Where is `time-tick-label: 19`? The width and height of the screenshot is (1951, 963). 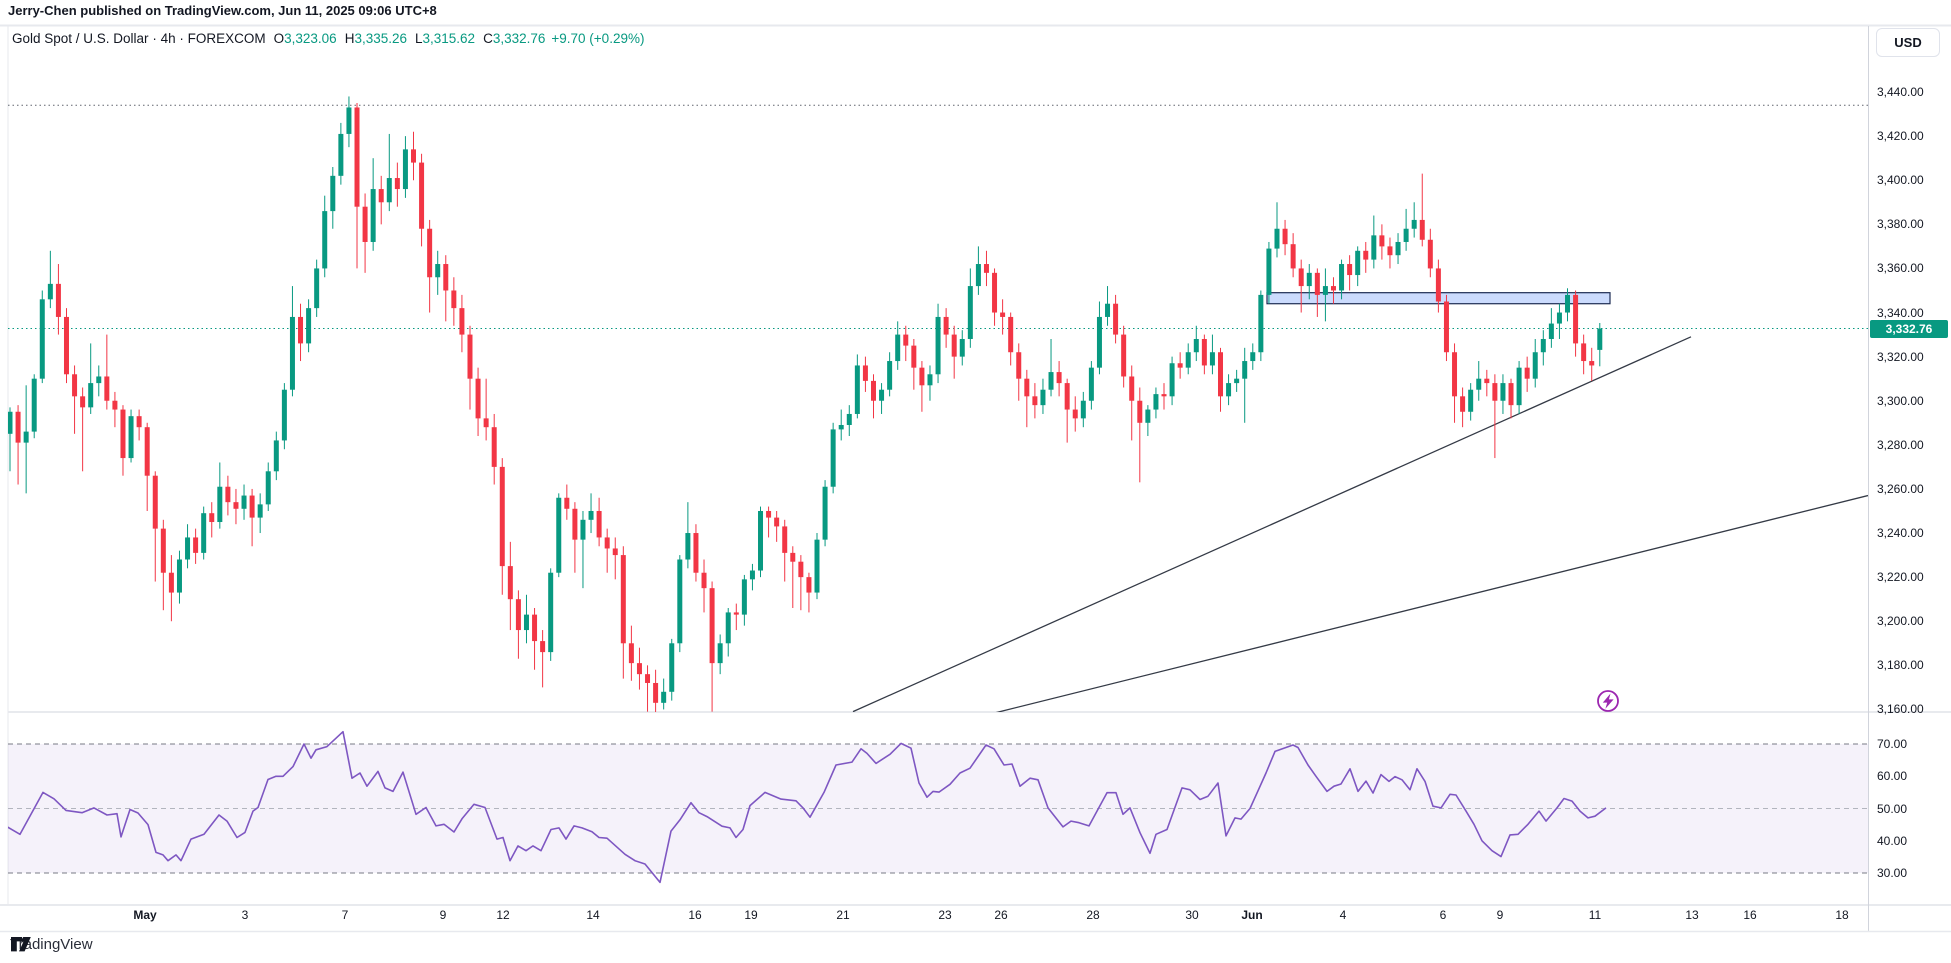
time-tick-label: 19 is located at coordinates (751, 915).